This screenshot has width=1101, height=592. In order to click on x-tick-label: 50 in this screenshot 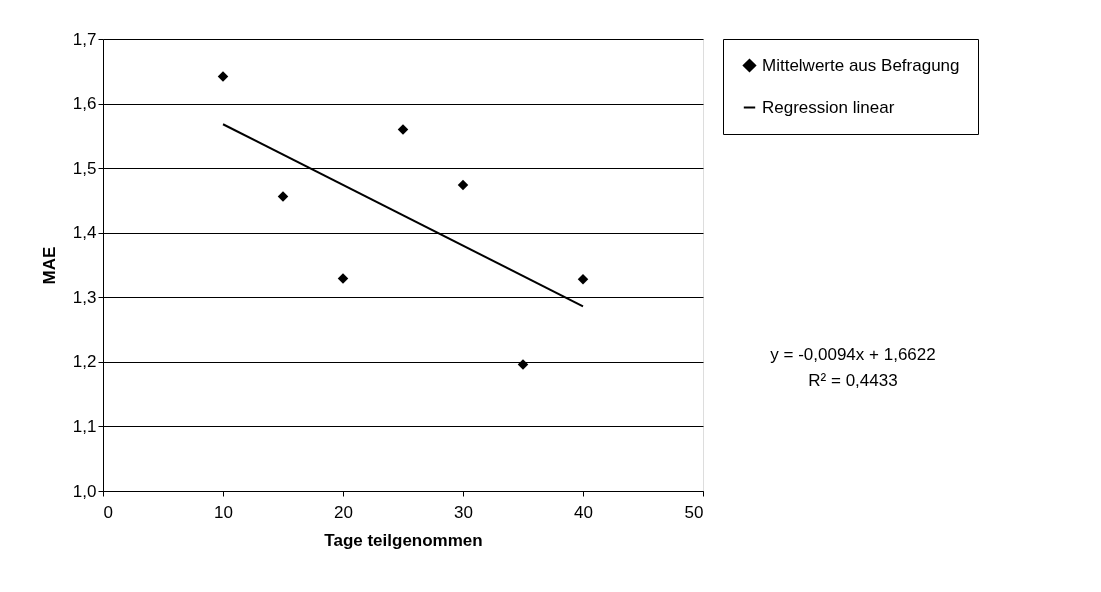, I will do `click(694, 512)`.